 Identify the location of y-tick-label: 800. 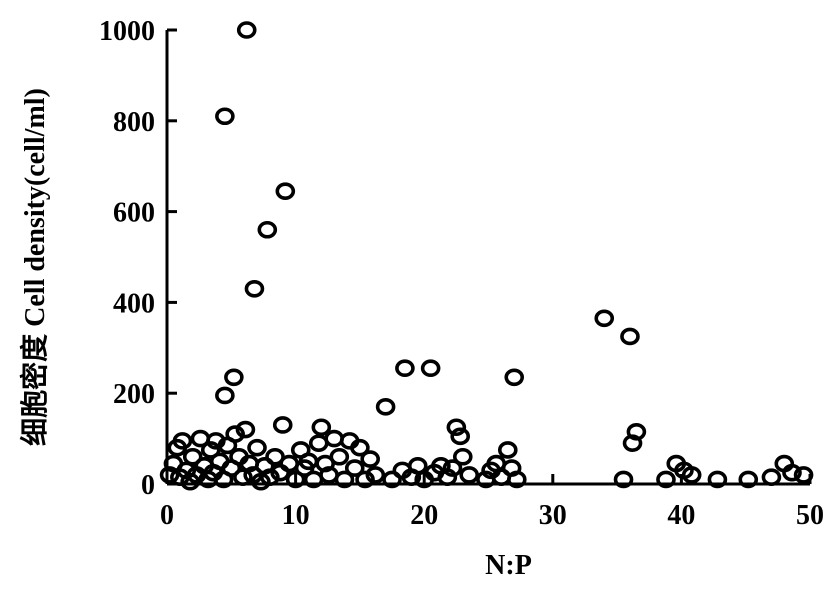
(134, 122).